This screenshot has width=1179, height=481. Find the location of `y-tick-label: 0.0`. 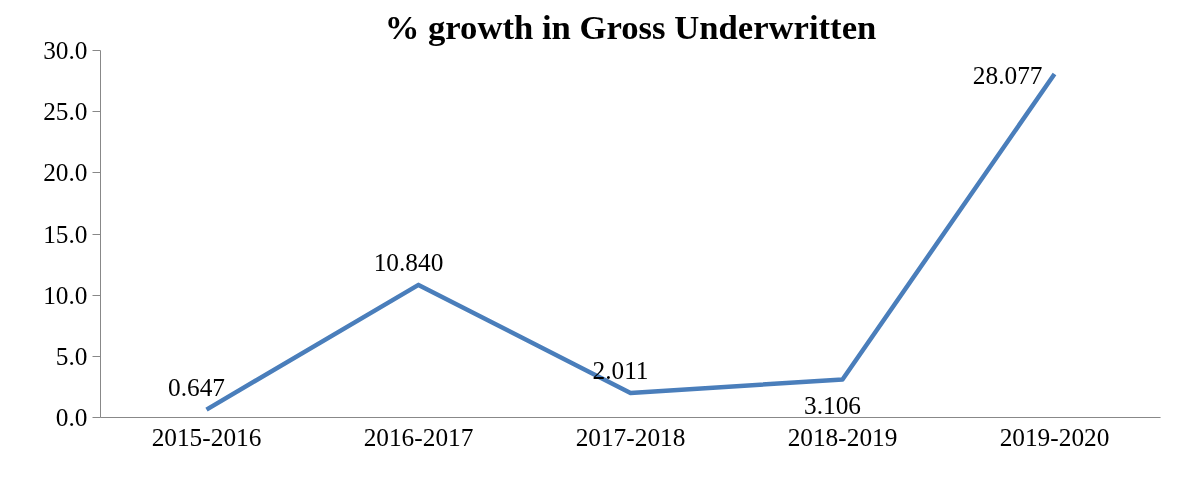

y-tick-label: 0.0 is located at coordinates (71, 417).